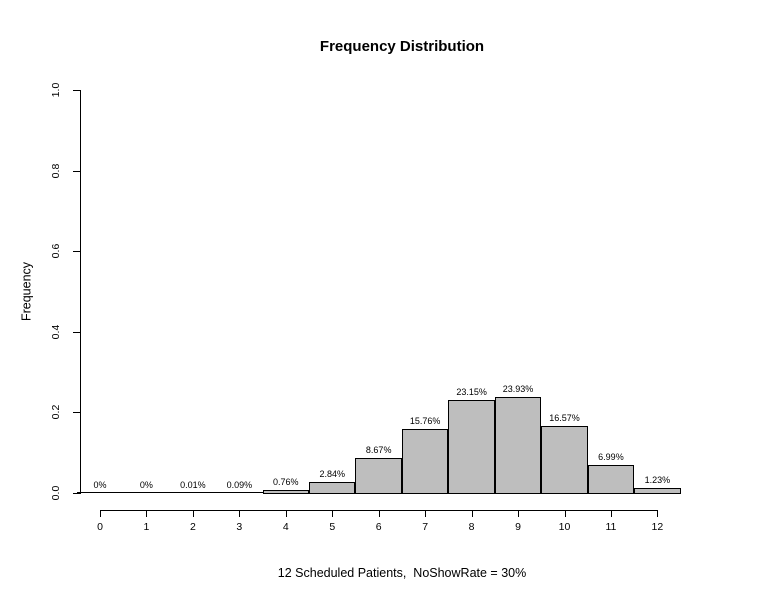  What do you see at coordinates (425, 527) in the screenshot?
I see `x-tick-label: 7` at bounding box center [425, 527].